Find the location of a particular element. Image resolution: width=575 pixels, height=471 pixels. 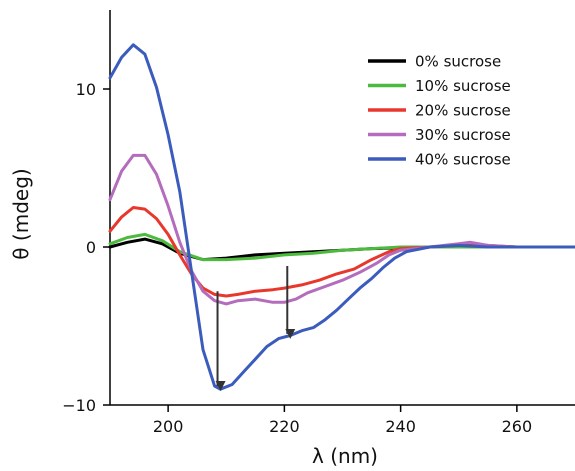

legend-label-1: 10% sucrose is located at coordinates (463, 86).